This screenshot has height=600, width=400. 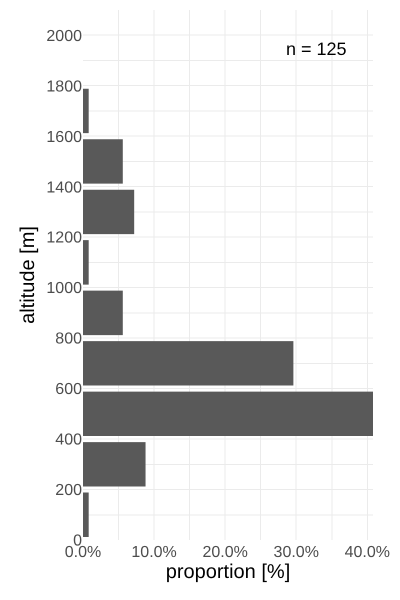 What do you see at coordinates (68, 389) in the screenshot?
I see `y-tick-label: 600` at bounding box center [68, 389].